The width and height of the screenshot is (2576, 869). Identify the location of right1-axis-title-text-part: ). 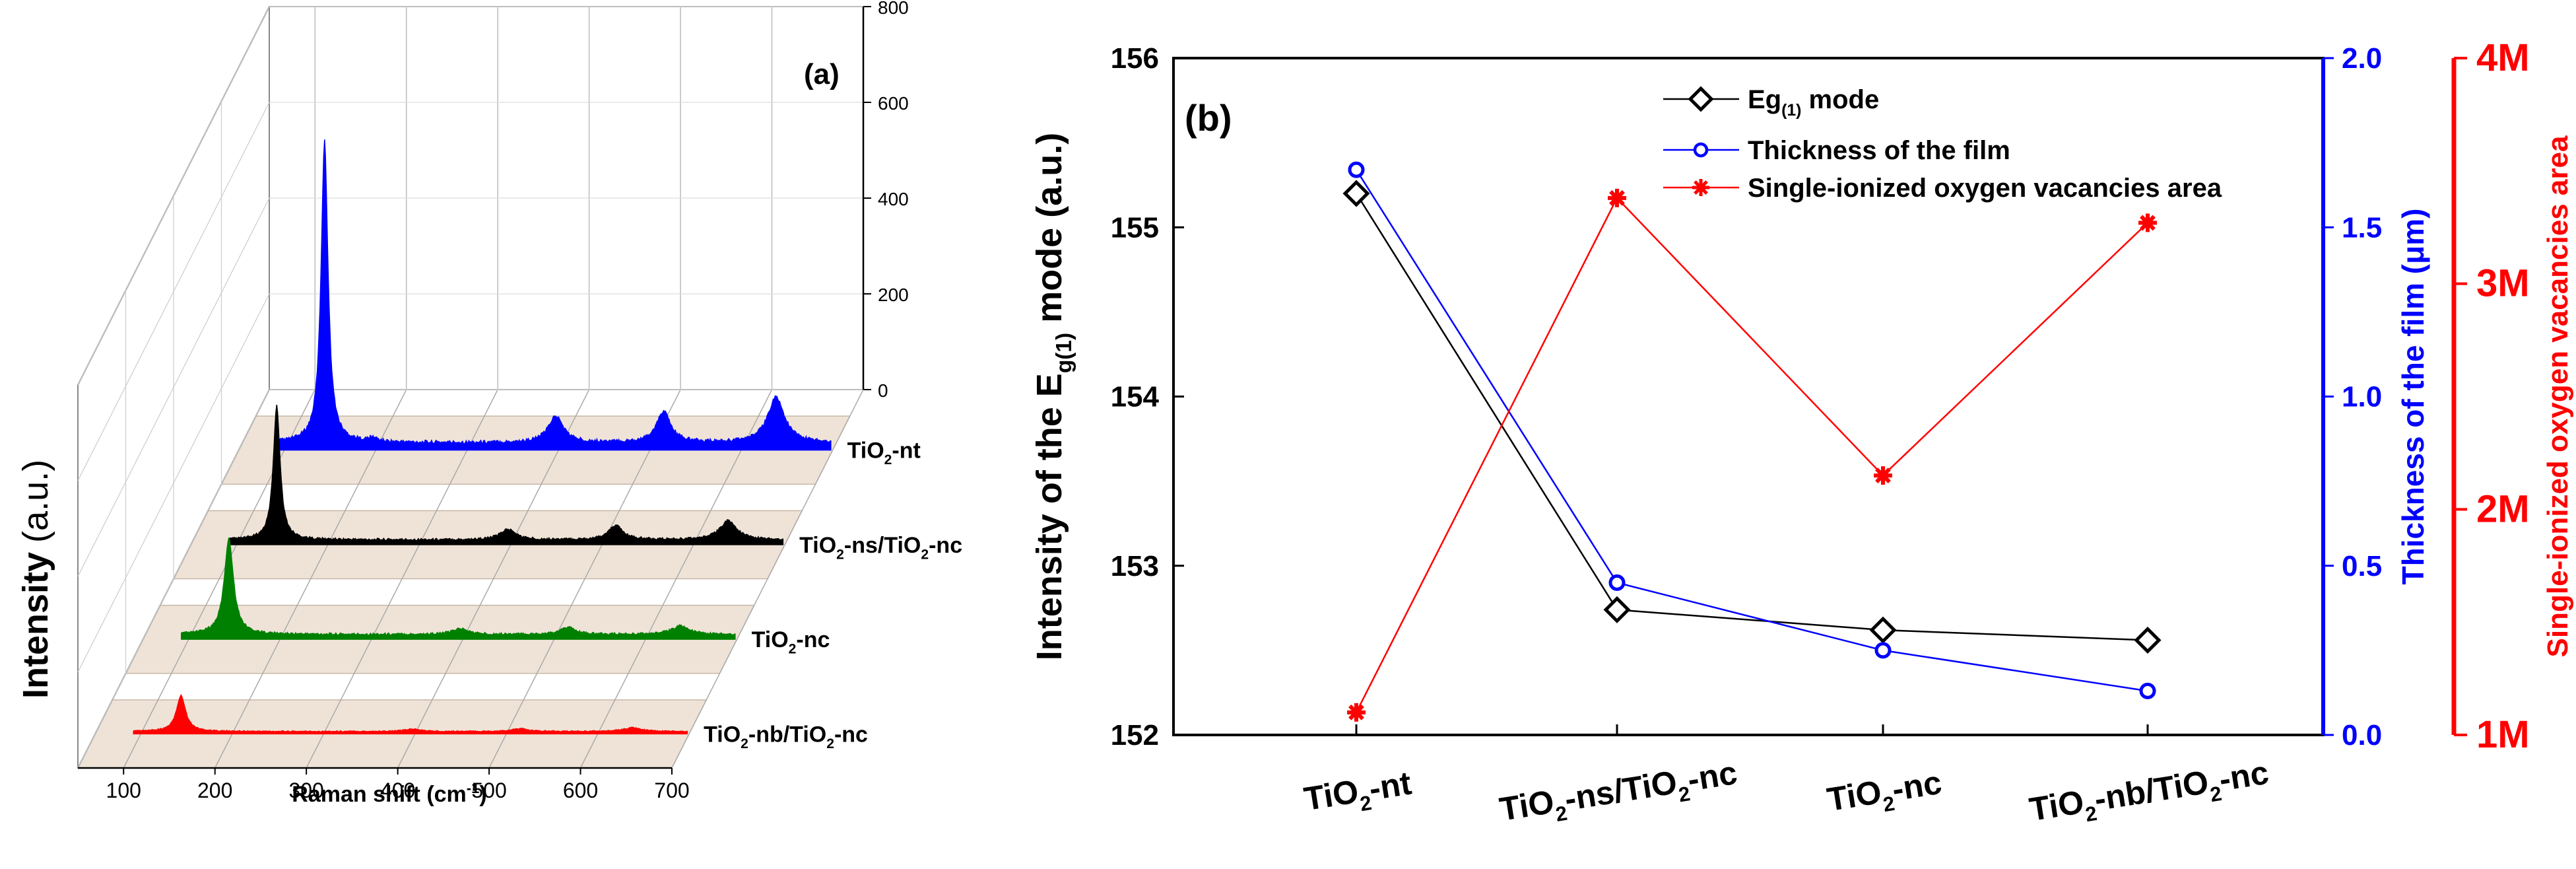
(2413, 213).